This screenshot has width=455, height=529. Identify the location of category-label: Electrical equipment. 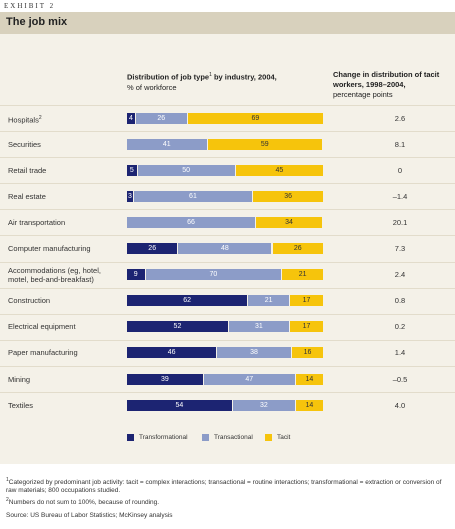
(64, 326).